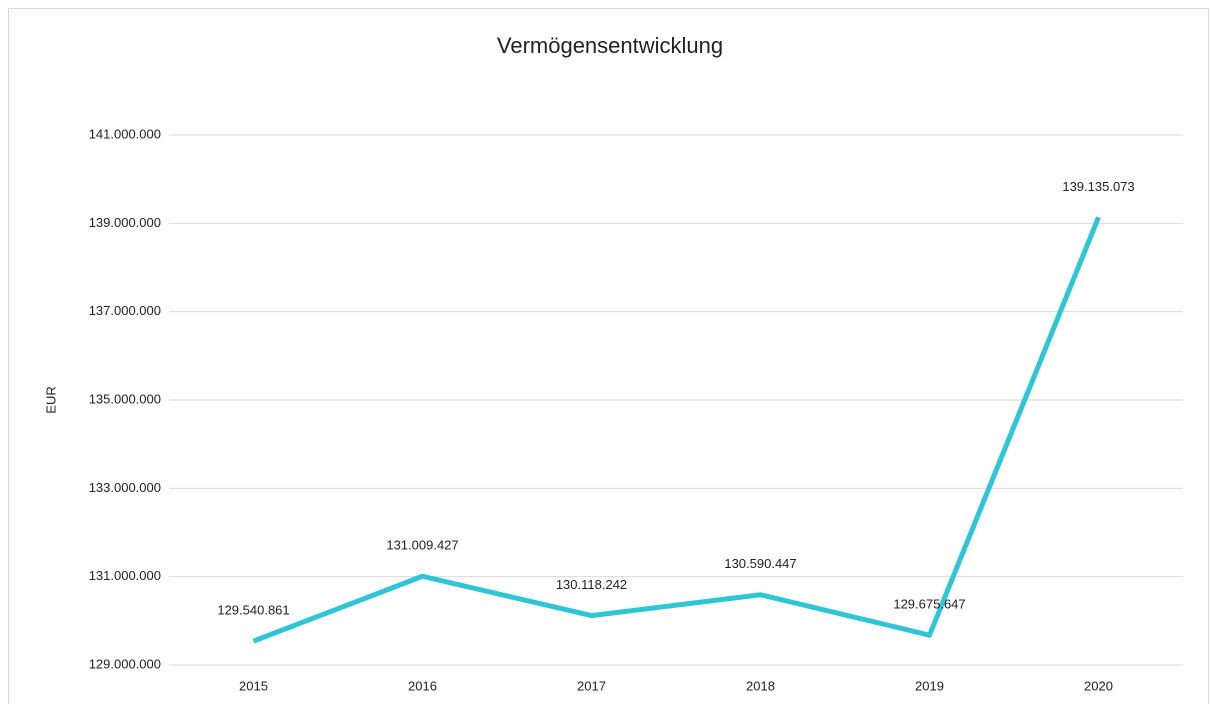 This screenshot has width=1210, height=704. What do you see at coordinates (50, 399) in the screenshot?
I see `y-axis-label: EUR` at bounding box center [50, 399].